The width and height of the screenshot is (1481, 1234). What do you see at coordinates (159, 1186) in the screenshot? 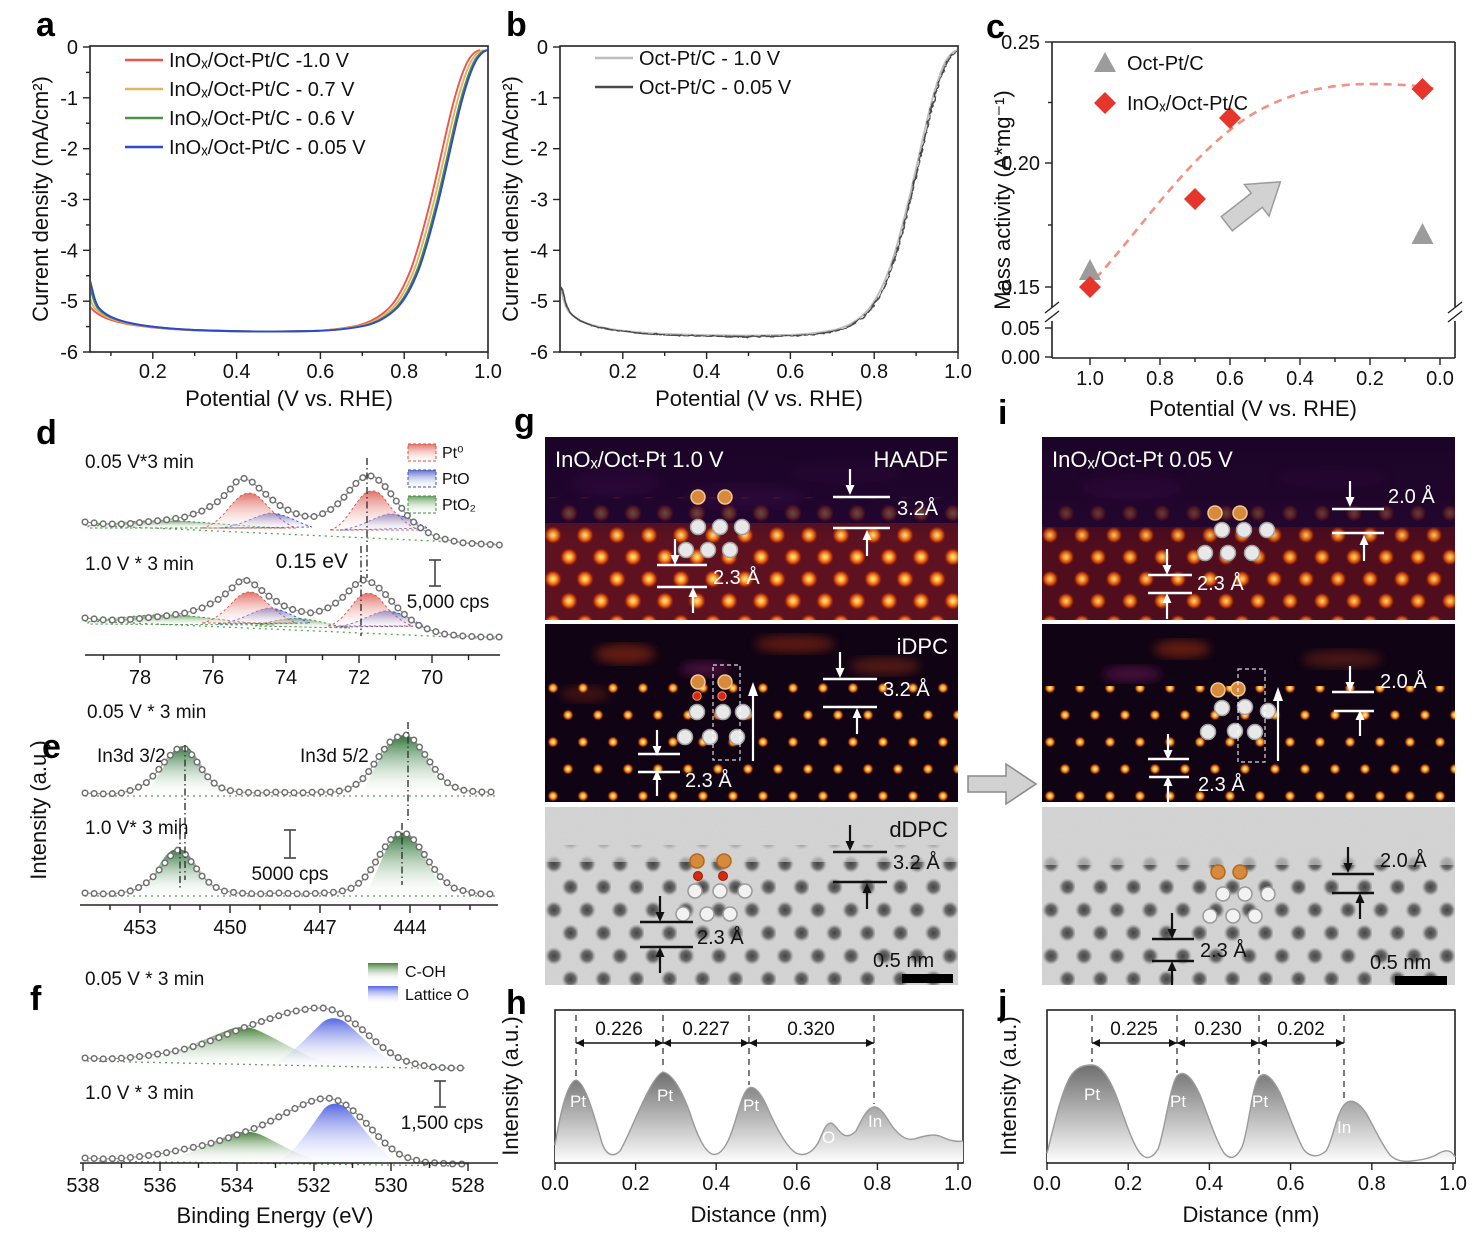
I see `svg-text: 536` at bounding box center [159, 1186].